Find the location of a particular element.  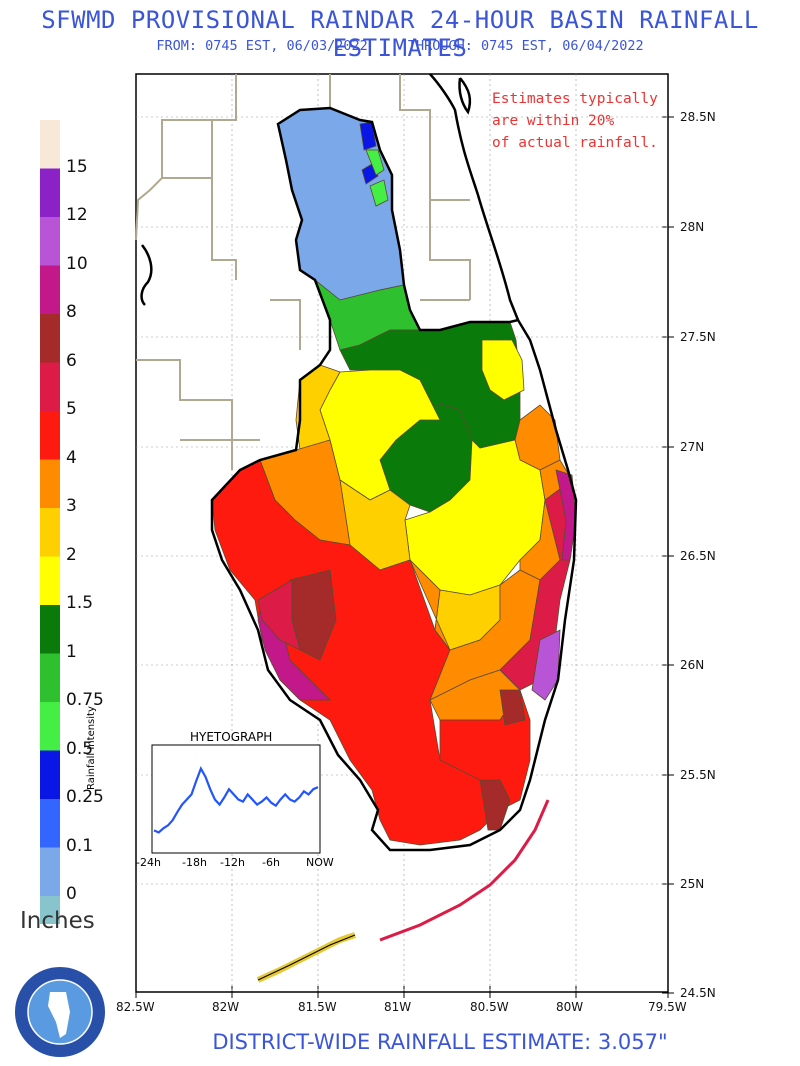

hyetograph-box is located at coordinates (236, 799).